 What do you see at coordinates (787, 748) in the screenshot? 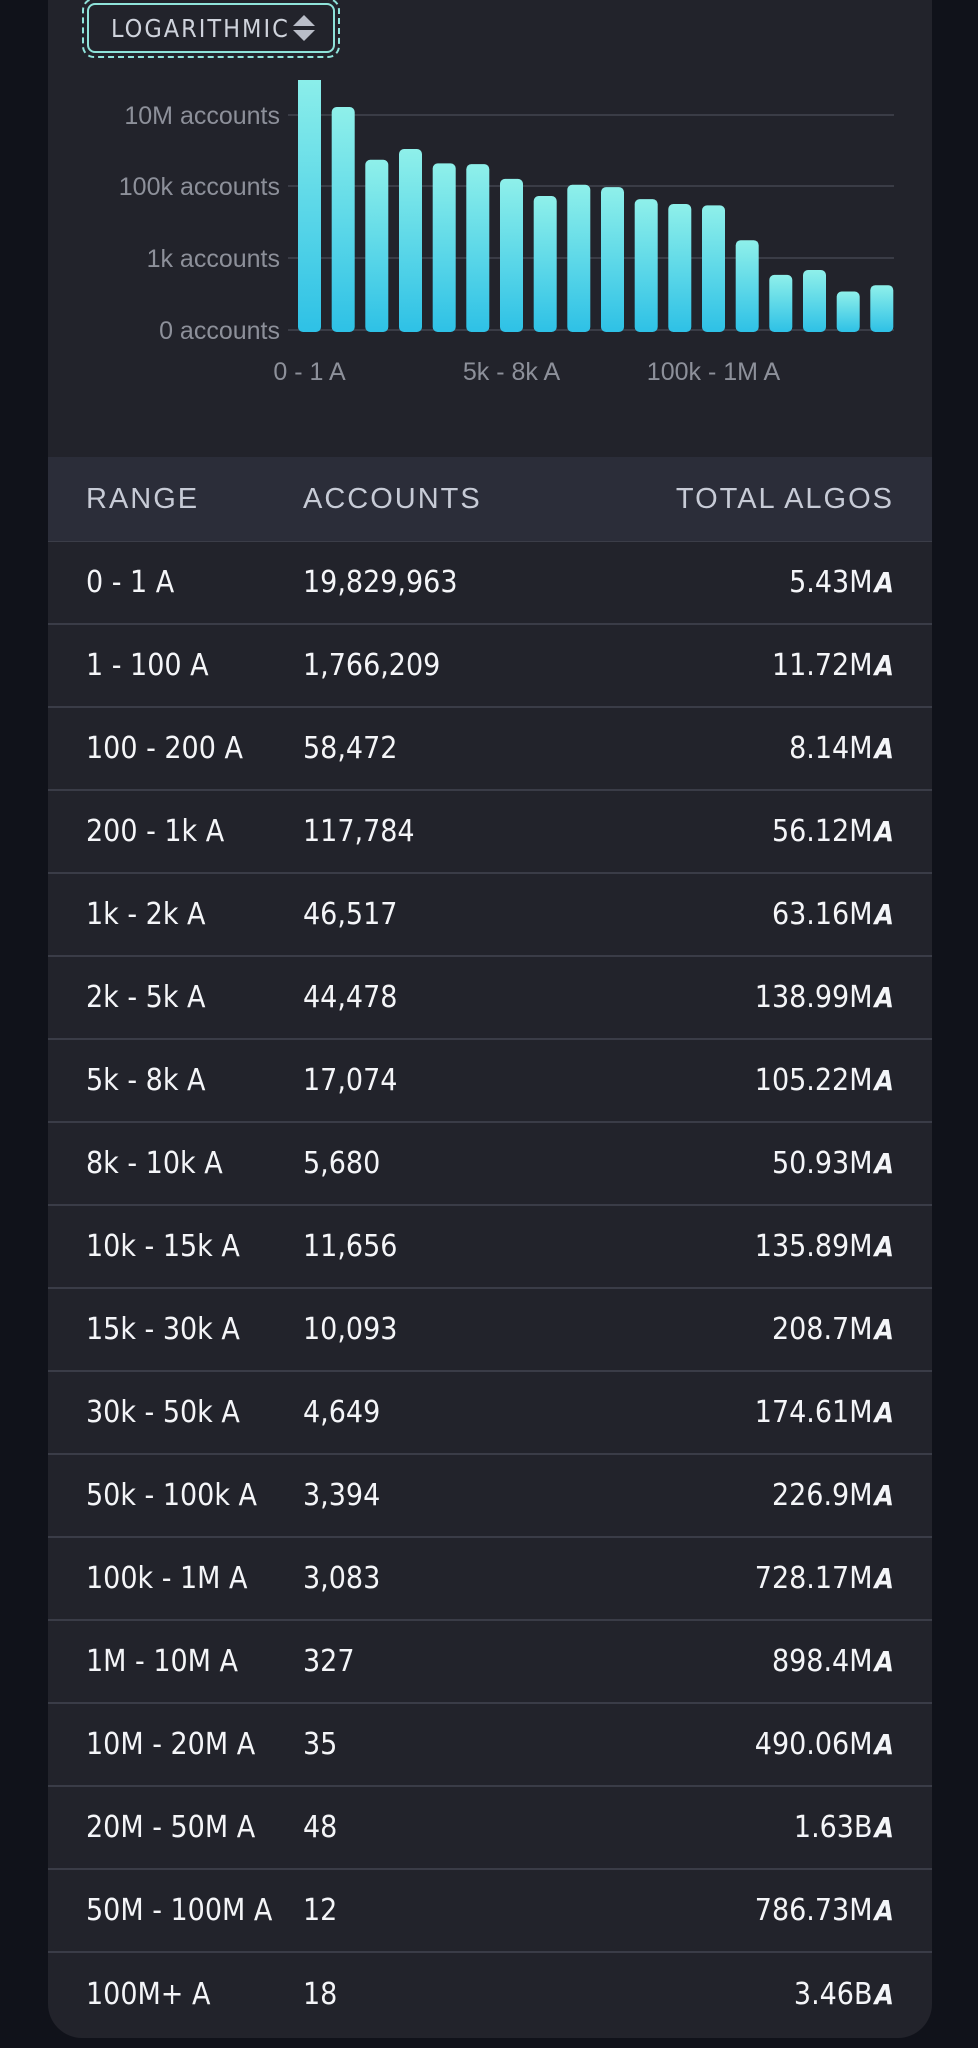
I see `cell-total-algos: 8.14MA` at bounding box center [787, 748].